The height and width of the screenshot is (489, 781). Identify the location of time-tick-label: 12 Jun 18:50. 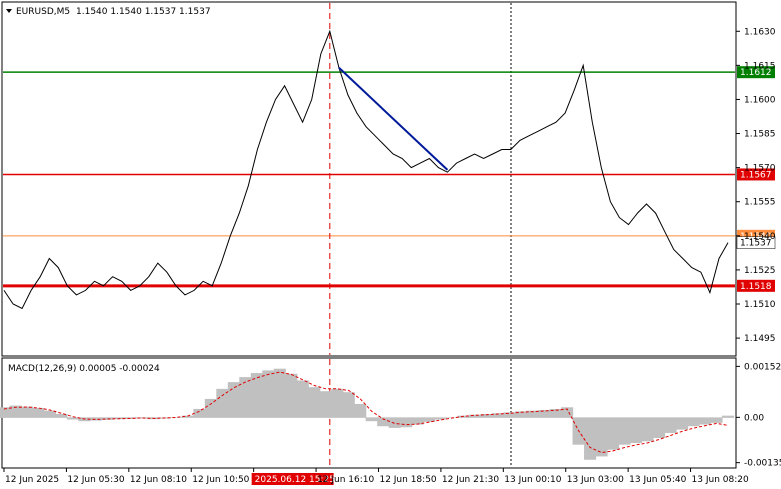
(407, 480).